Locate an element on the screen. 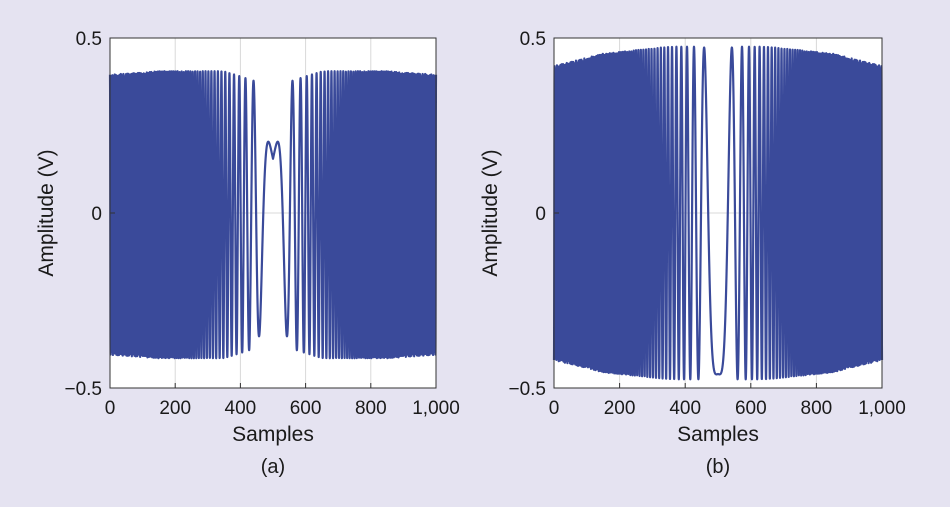 This screenshot has height=507, width=950. chart-caption: (a) is located at coordinates (273, 467).